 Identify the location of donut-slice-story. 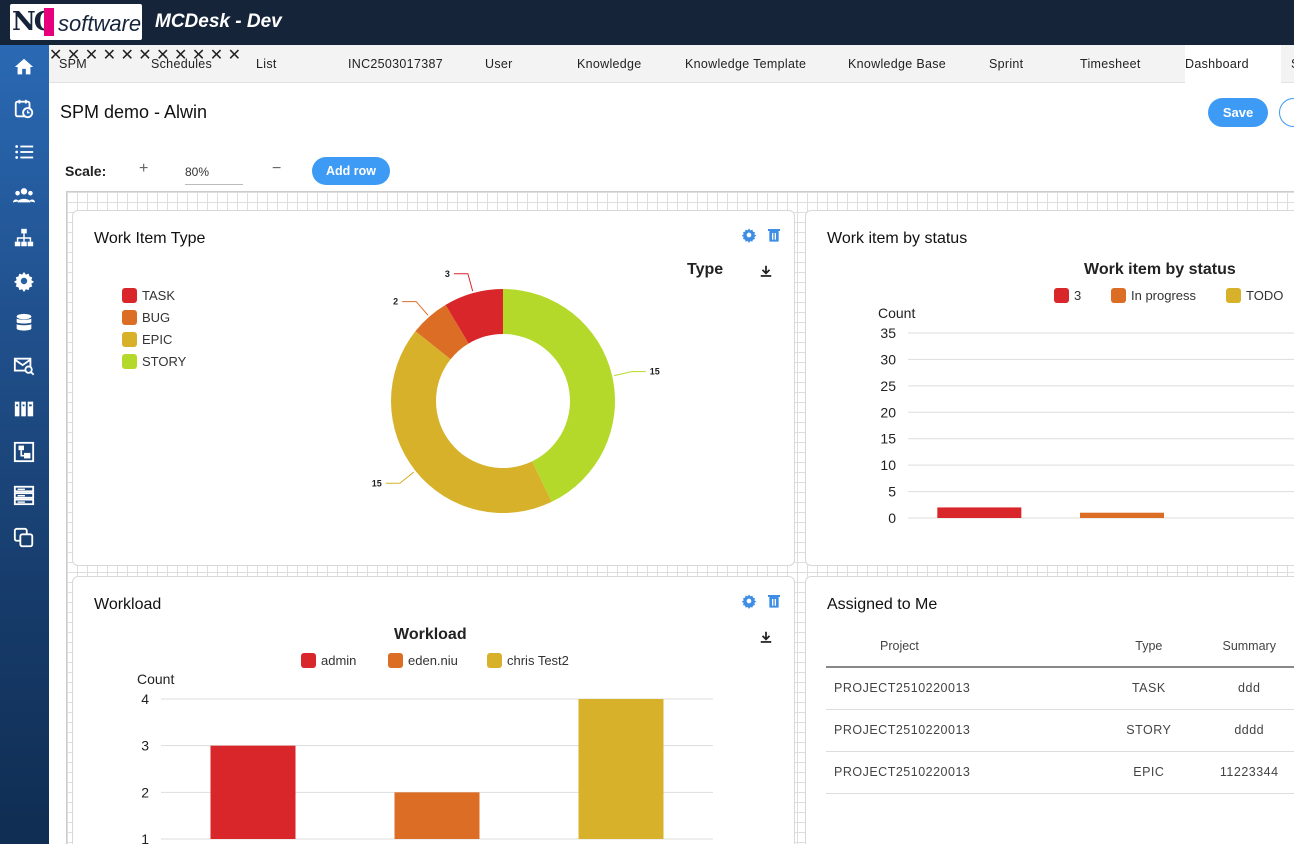
(559, 395).